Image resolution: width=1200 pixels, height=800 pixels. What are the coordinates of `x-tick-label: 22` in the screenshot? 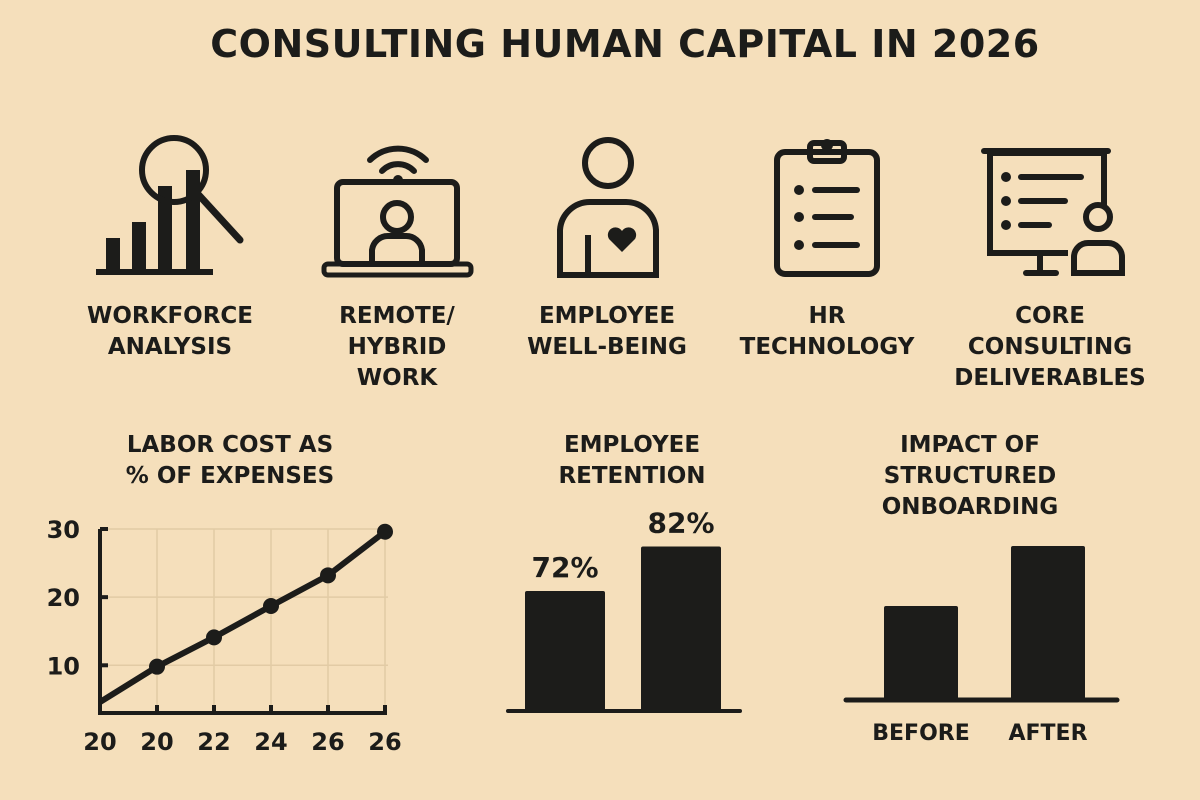 It's located at (213, 742).